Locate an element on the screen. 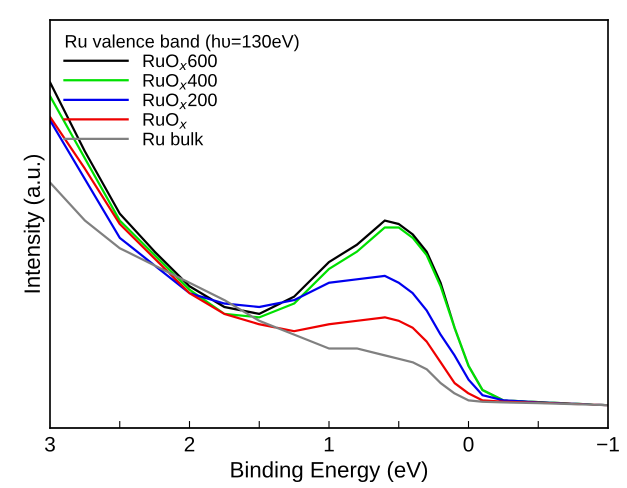 This screenshot has height=488, width=627. legend-label: RuO$_{x}$ is located at coordinates (165, 121).